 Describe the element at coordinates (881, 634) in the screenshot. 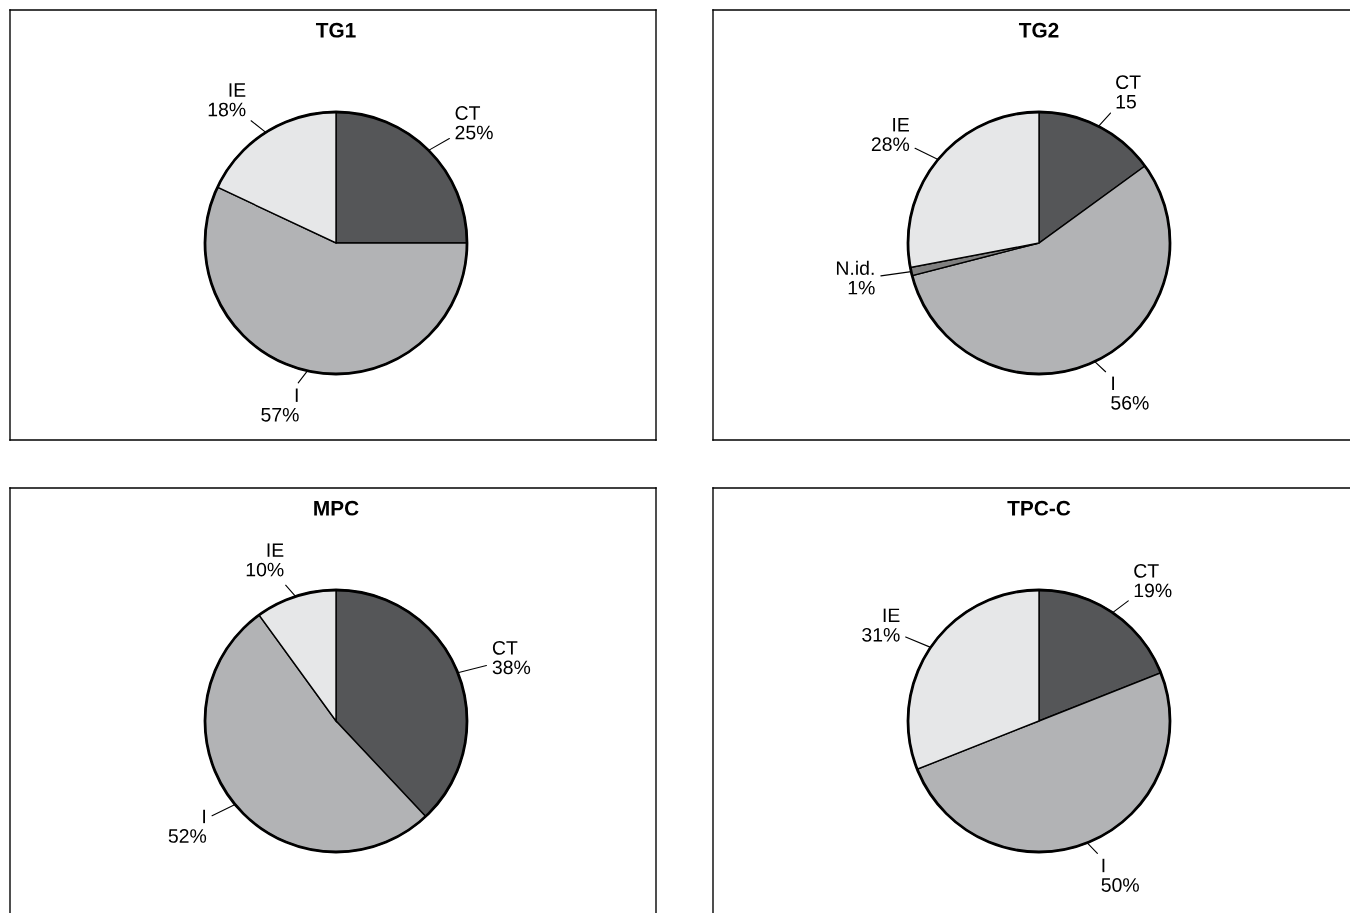

I see `data-label: 31%` at that location.